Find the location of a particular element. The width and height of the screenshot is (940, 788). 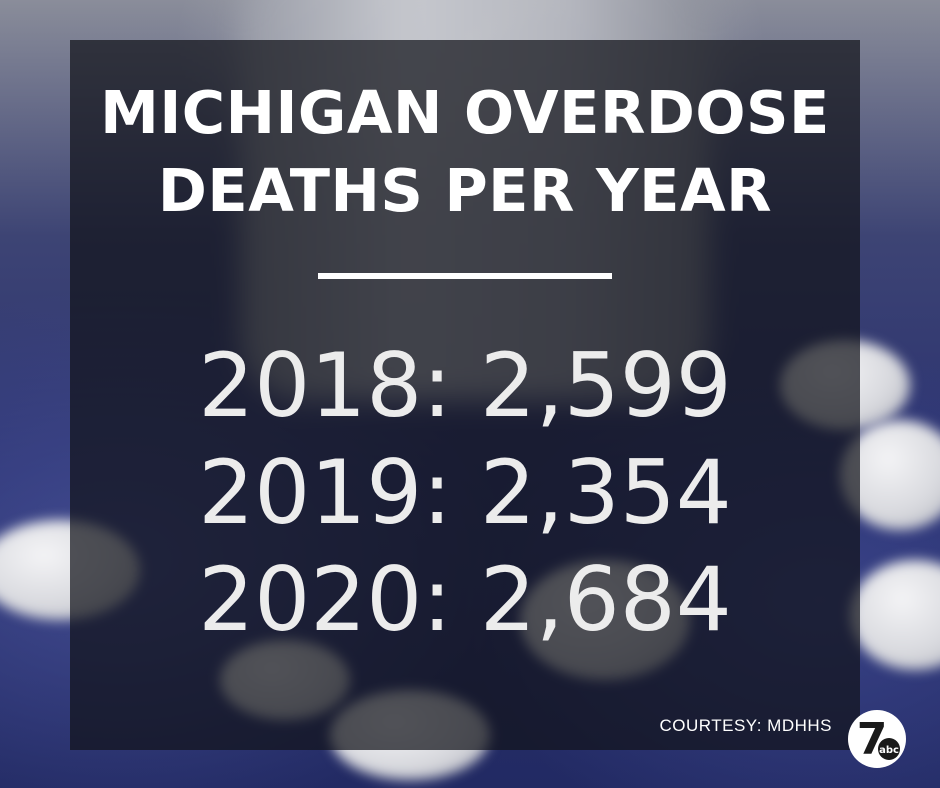

headline-line-2: DEATHS PER YEAR is located at coordinates (465, 190).